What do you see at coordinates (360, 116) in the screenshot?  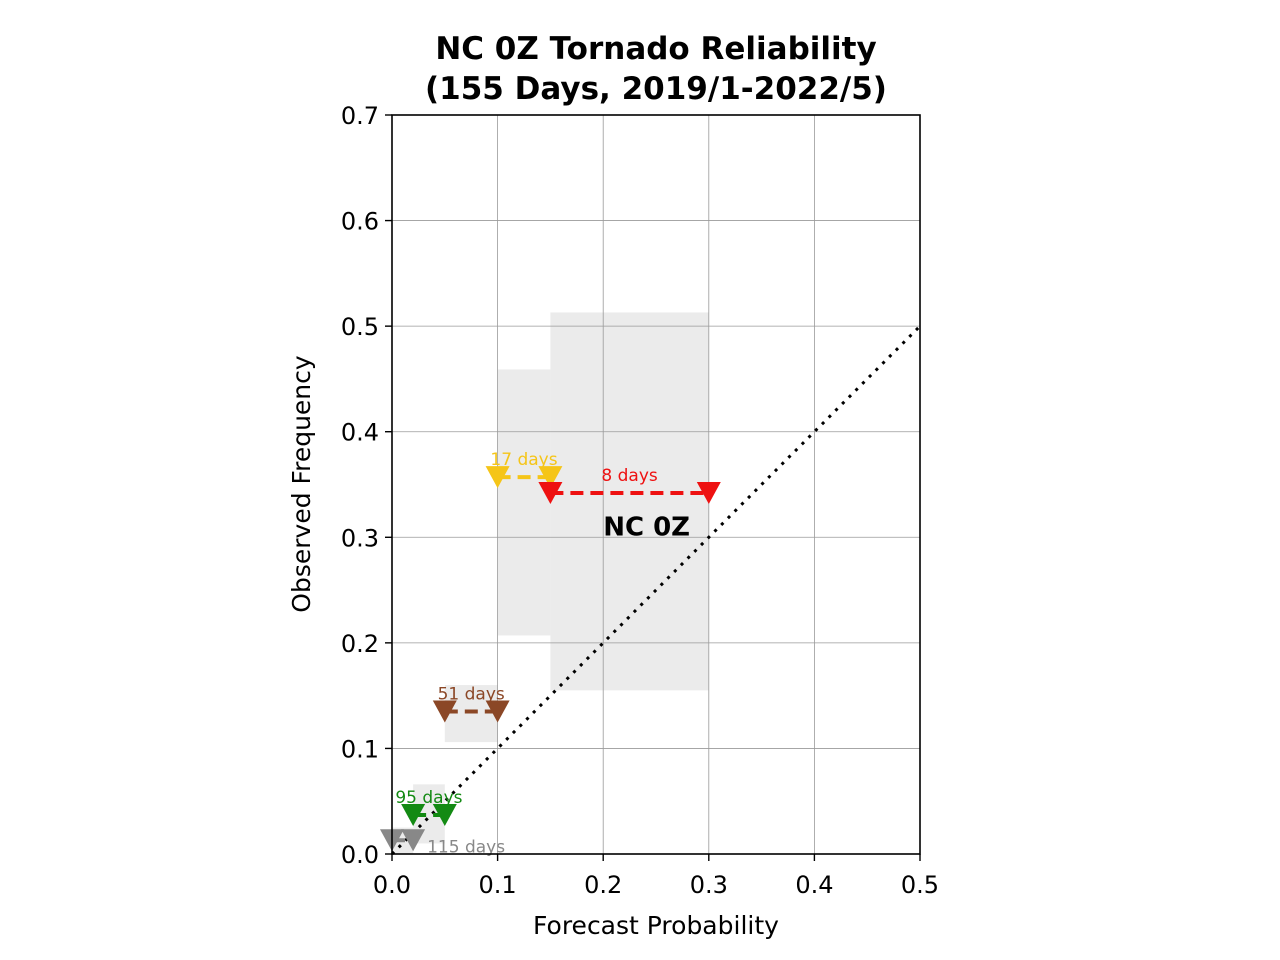 I see `y-tick-label: 0.7` at bounding box center [360, 116].